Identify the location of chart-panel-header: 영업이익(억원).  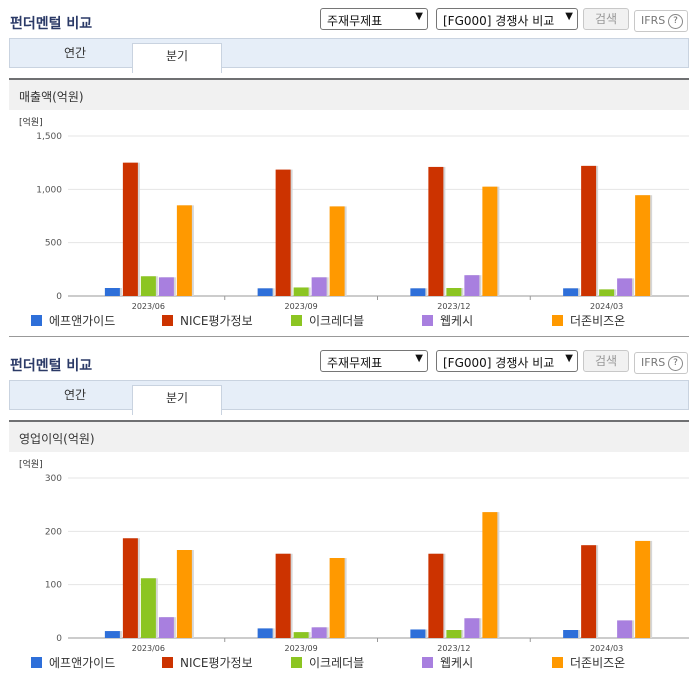
(349, 436).